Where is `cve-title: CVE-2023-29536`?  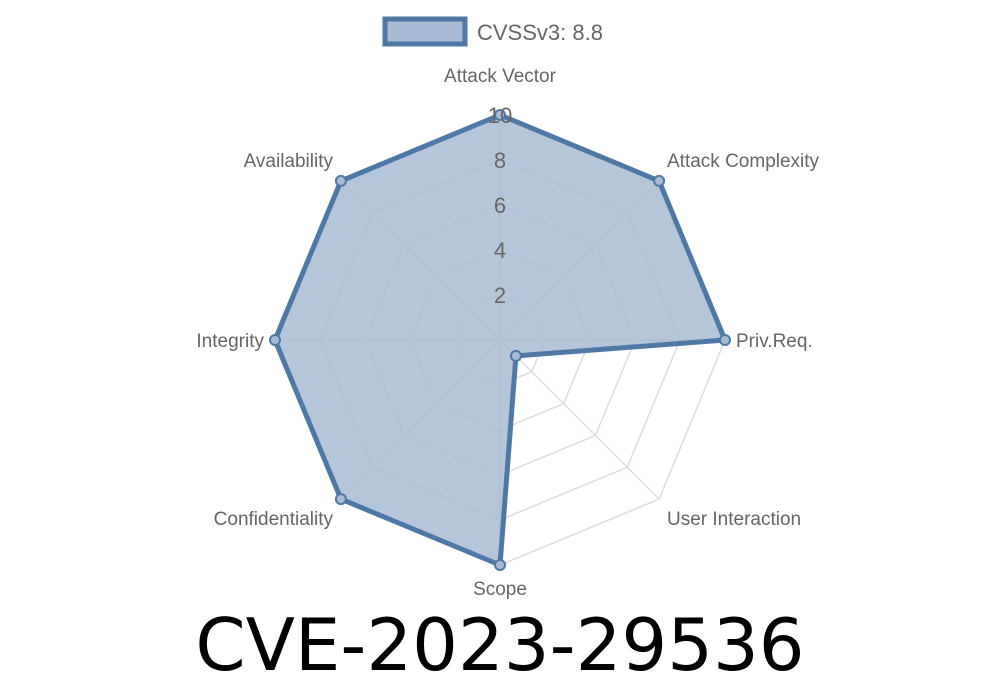
cve-title: CVE-2023-29536 is located at coordinates (500, 645).